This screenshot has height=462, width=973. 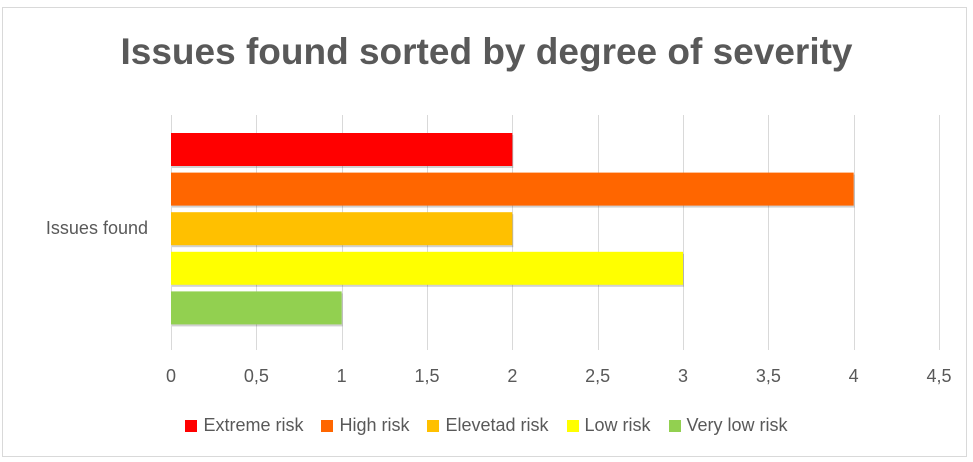 What do you see at coordinates (342, 376) in the screenshot?
I see `x-tick-label: 1` at bounding box center [342, 376].